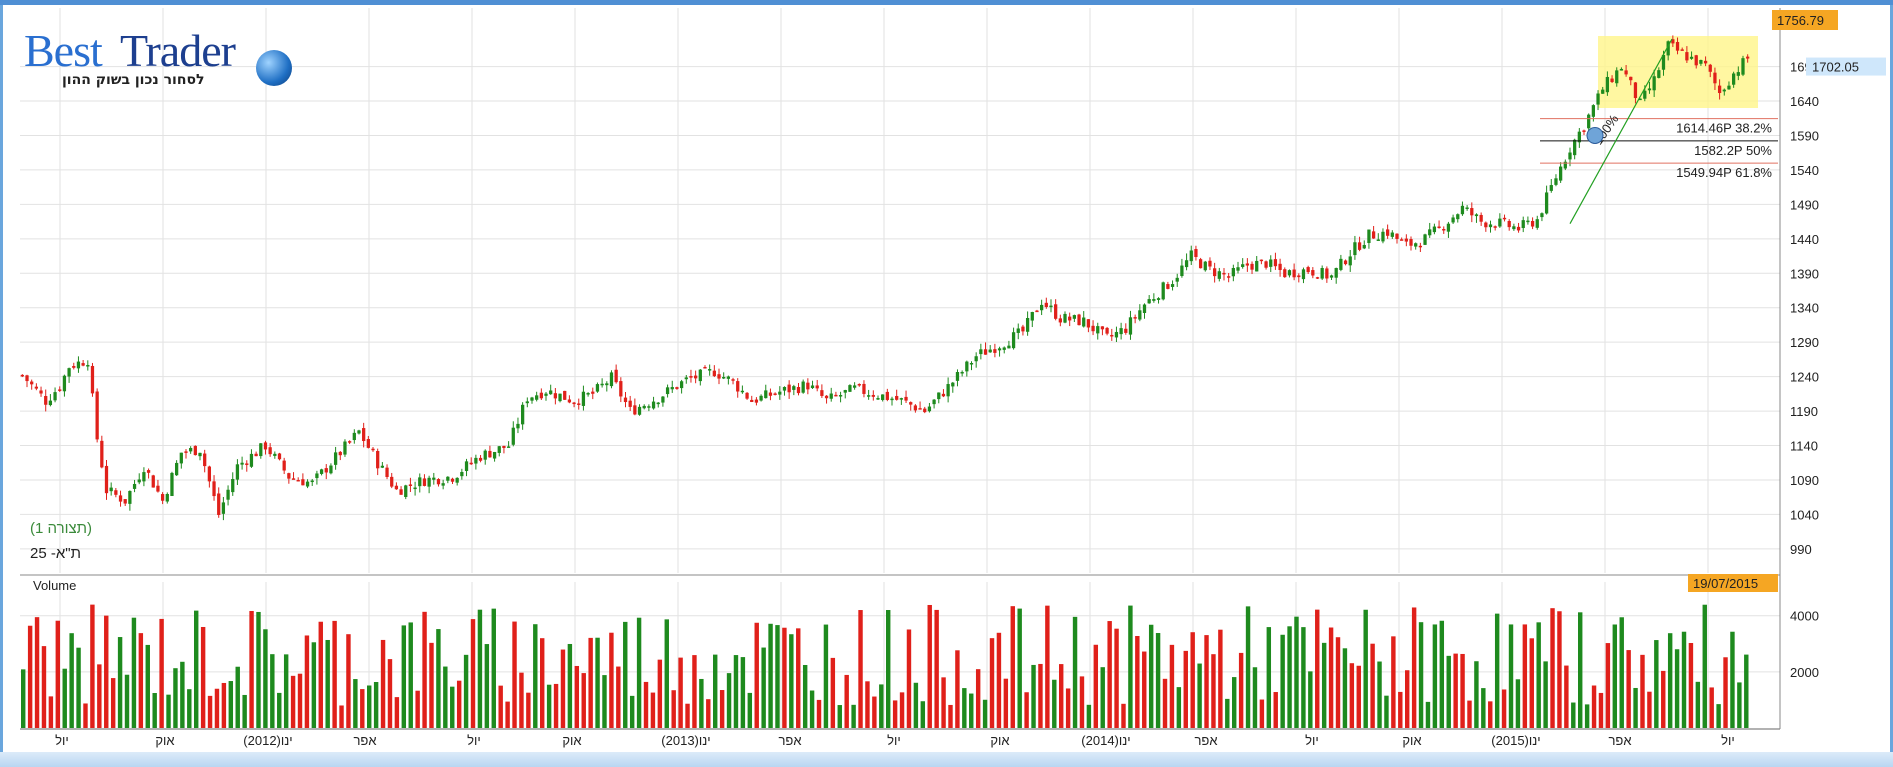 Image resolution: width=1893 pixels, height=767 pixels. Describe the element at coordinates (1846, 66) in the screenshot. I see `last-price-box` at that location.